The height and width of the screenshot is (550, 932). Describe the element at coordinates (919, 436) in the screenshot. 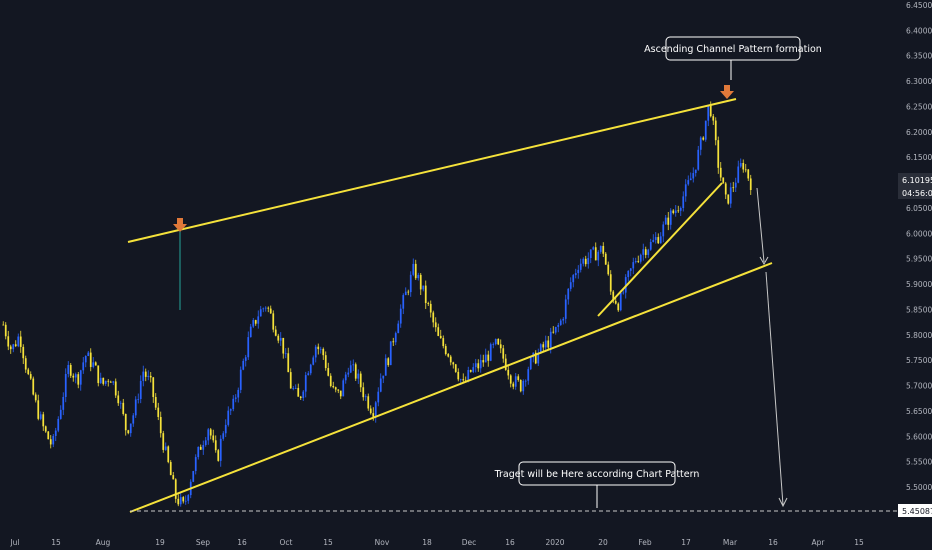

I see `y-tick-label: 5.60000` at that location.